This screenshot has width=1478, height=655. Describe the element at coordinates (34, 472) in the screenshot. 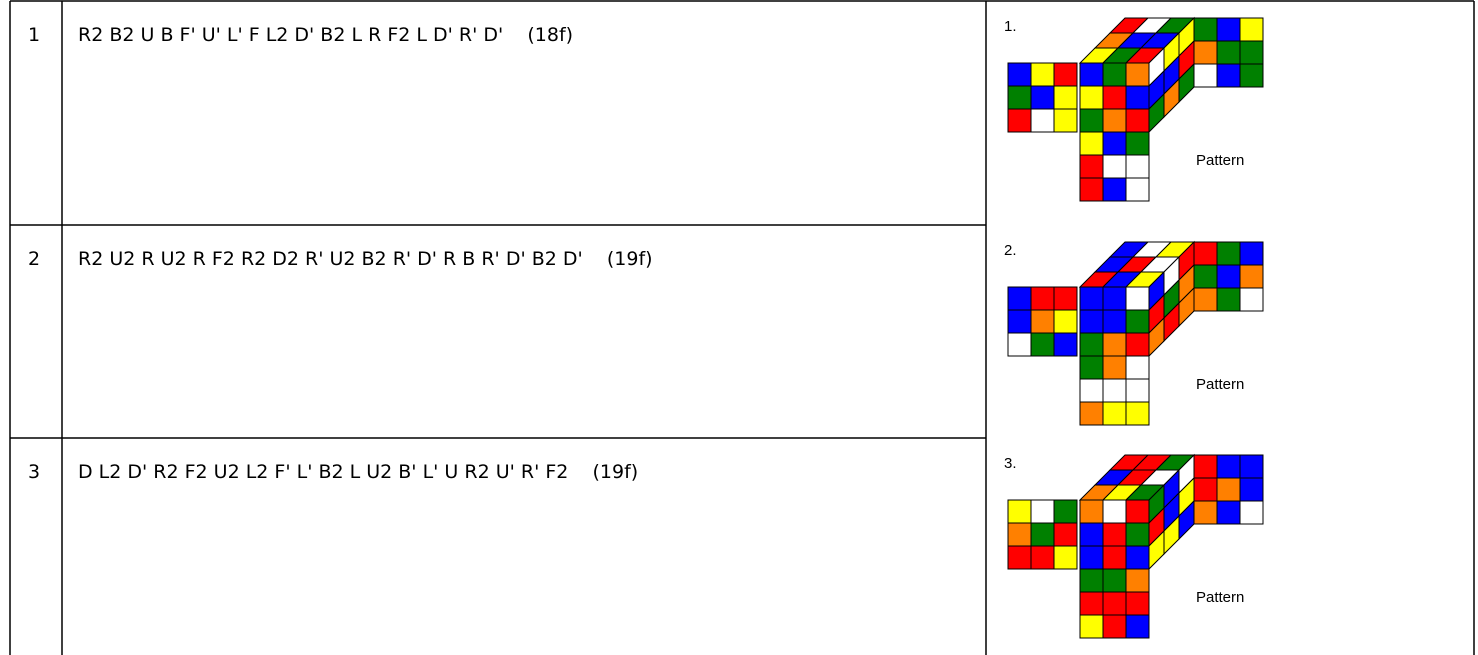

I see `row-number: 3` at that location.